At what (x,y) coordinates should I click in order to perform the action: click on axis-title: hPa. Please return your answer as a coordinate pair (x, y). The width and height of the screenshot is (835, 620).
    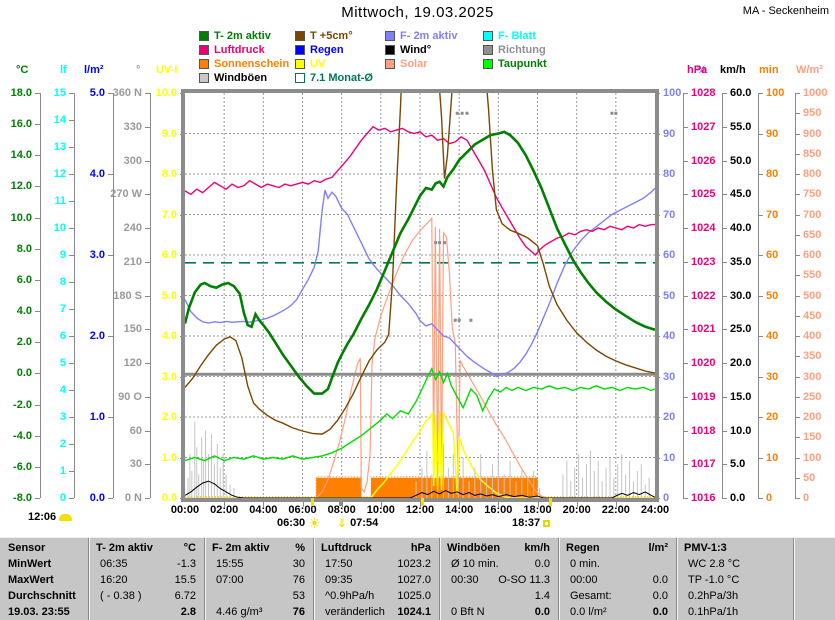
    Looking at the image, I should click on (697, 70).